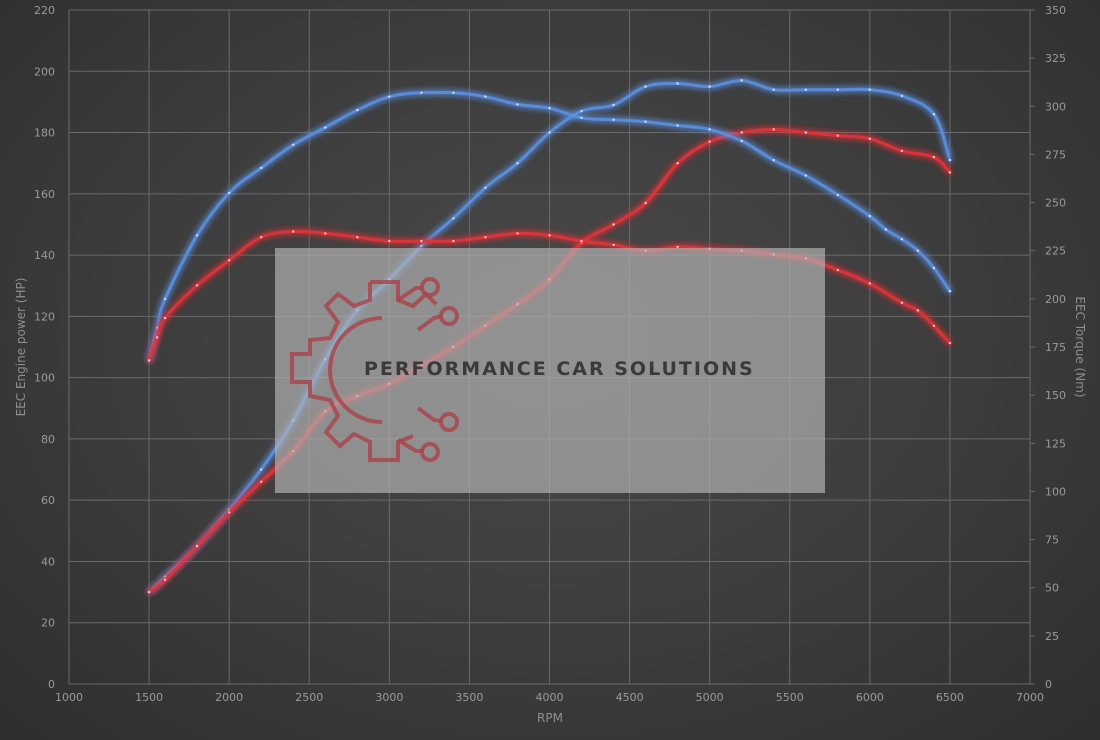 The height and width of the screenshot is (740, 1100). Describe the element at coordinates (389, 697) in the screenshot. I see `x-tick-label-4: 3000` at that location.